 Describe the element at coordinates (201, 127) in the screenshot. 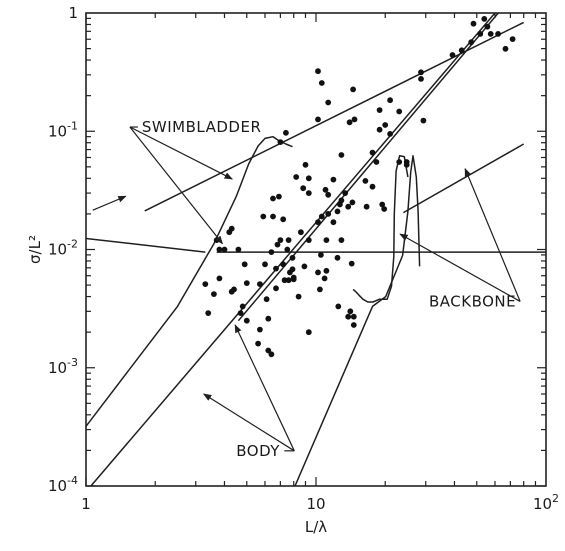

I see `swimbladder-label: SWIMBLADDER` at that location.